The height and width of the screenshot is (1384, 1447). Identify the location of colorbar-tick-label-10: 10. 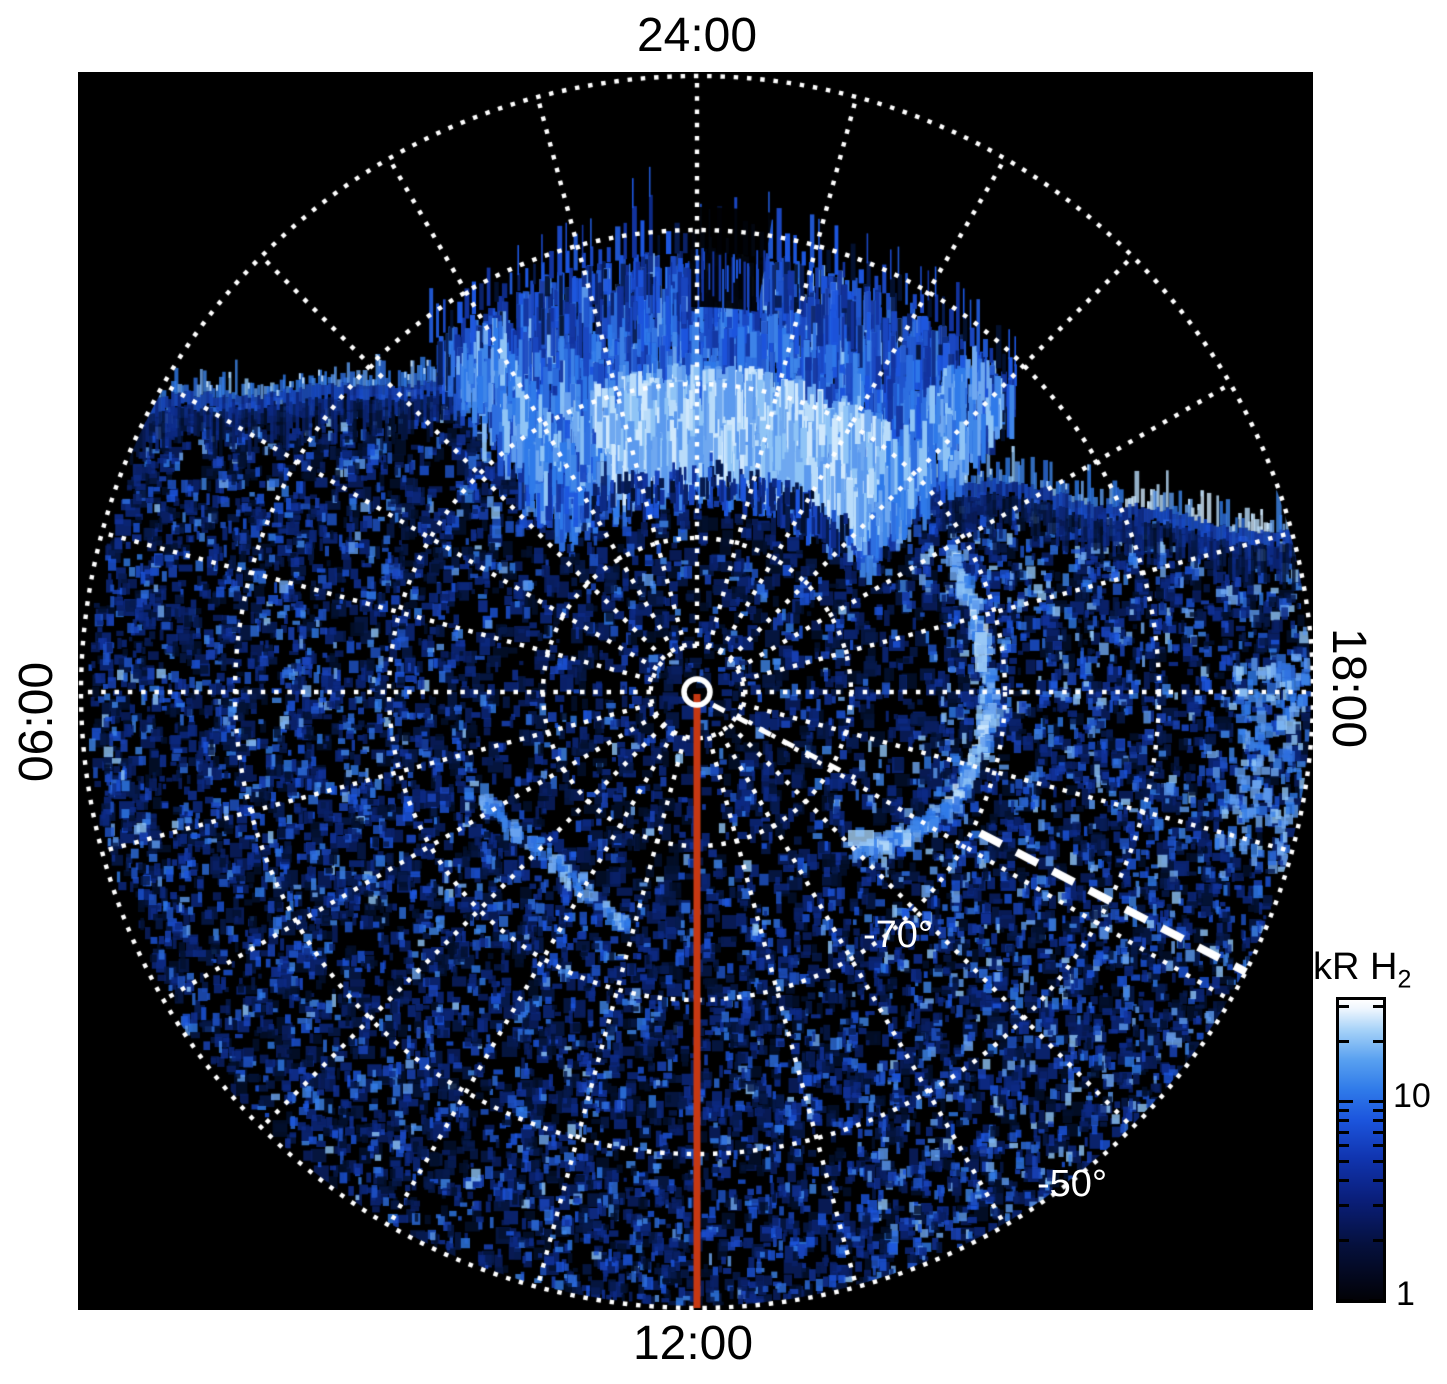
(1412, 1096).